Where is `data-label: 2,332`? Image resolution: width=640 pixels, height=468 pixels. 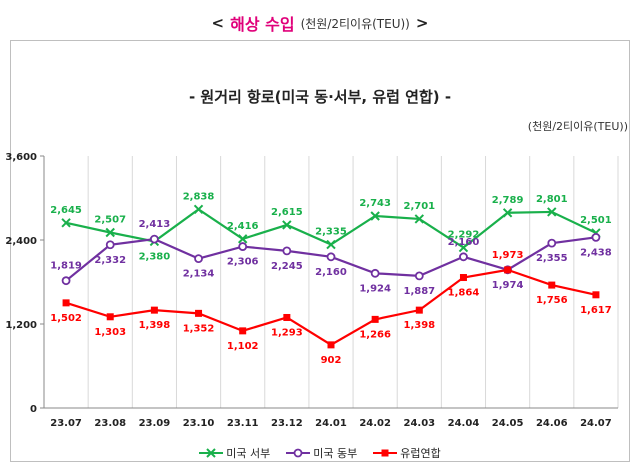
data-label: 2,332 is located at coordinates (110, 260).